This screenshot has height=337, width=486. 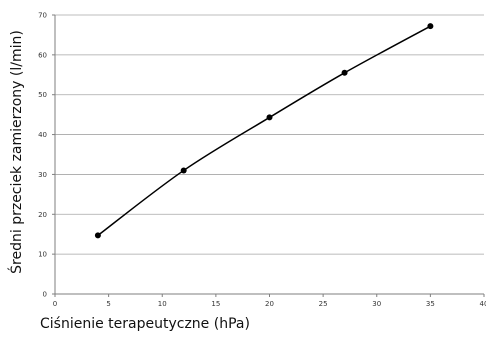 What do you see at coordinates (42, 95) in the screenshot?
I see `y-tick-label: 50` at bounding box center [42, 95].